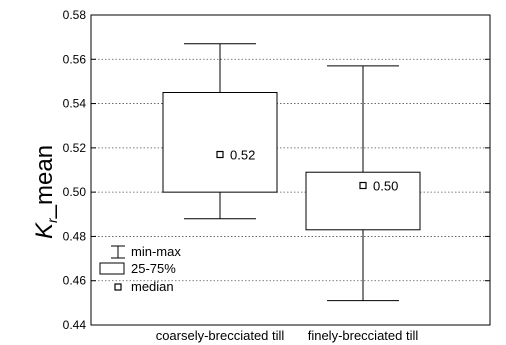  What do you see at coordinates (385, 186) in the screenshot?
I see `median-value-label: 0.50` at bounding box center [385, 186].